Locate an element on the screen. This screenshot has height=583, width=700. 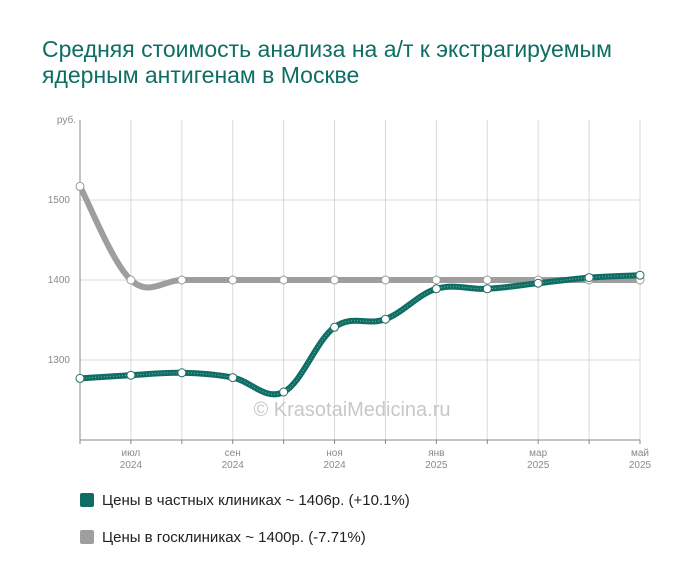
series-line-public is located at coordinates (360, 237).